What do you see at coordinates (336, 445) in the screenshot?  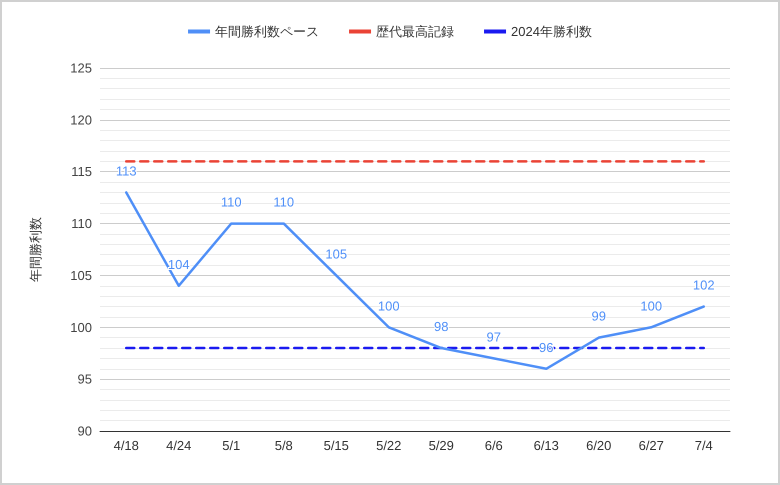 I see `x-tick-label: 5/15` at bounding box center [336, 445].